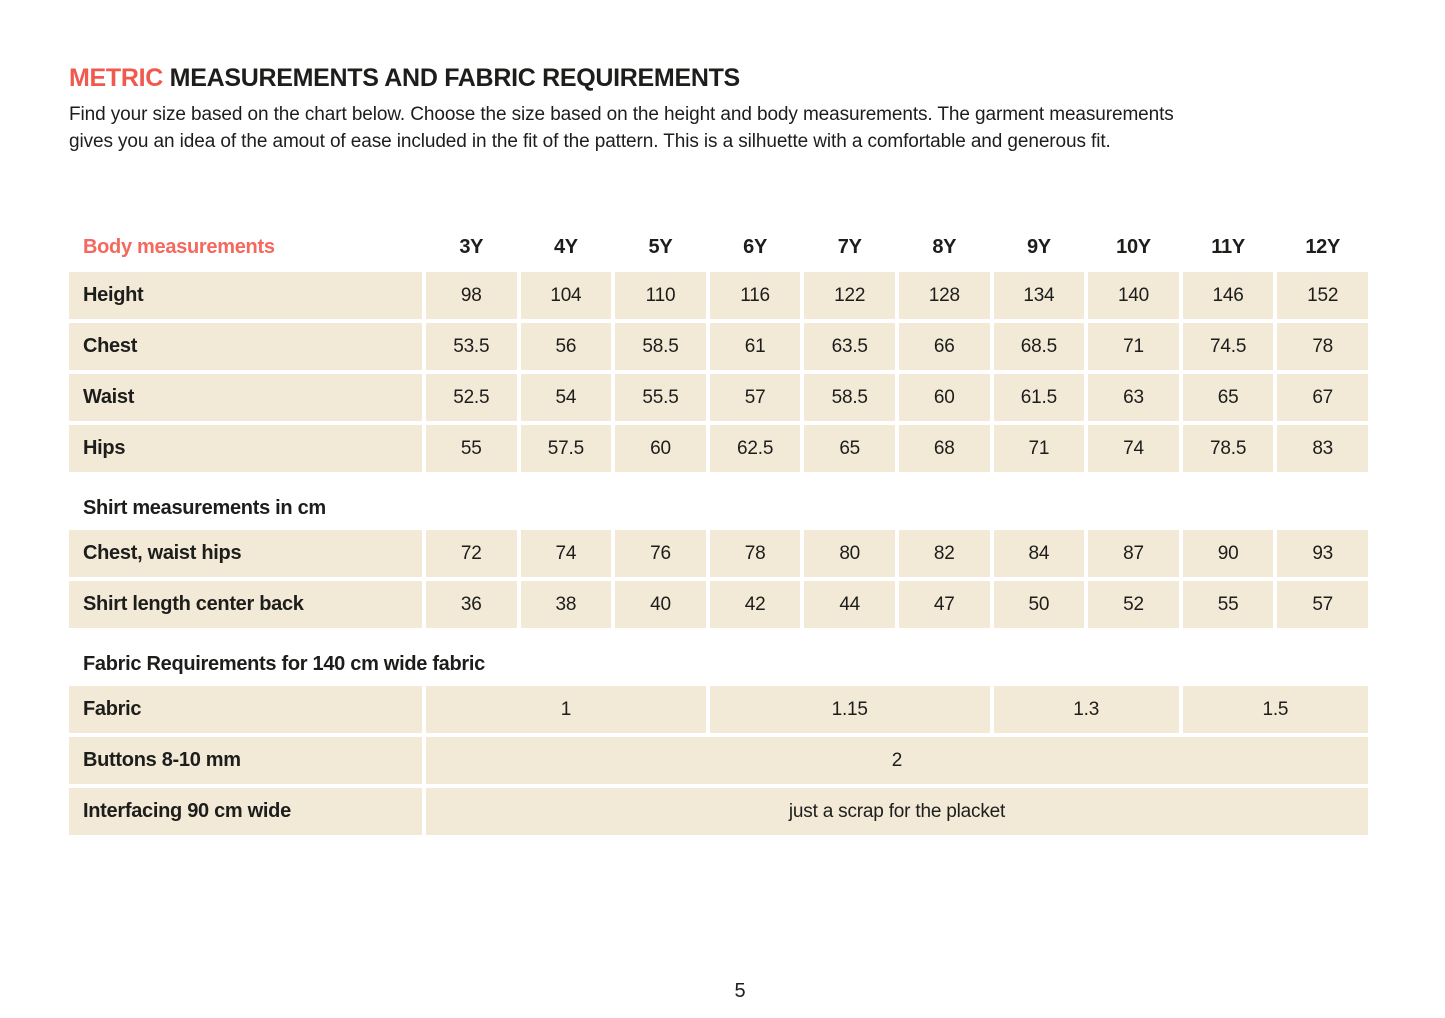 This screenshot has height=1018, width=1445. I want to click on row-label: Chest, so click(245, 346).